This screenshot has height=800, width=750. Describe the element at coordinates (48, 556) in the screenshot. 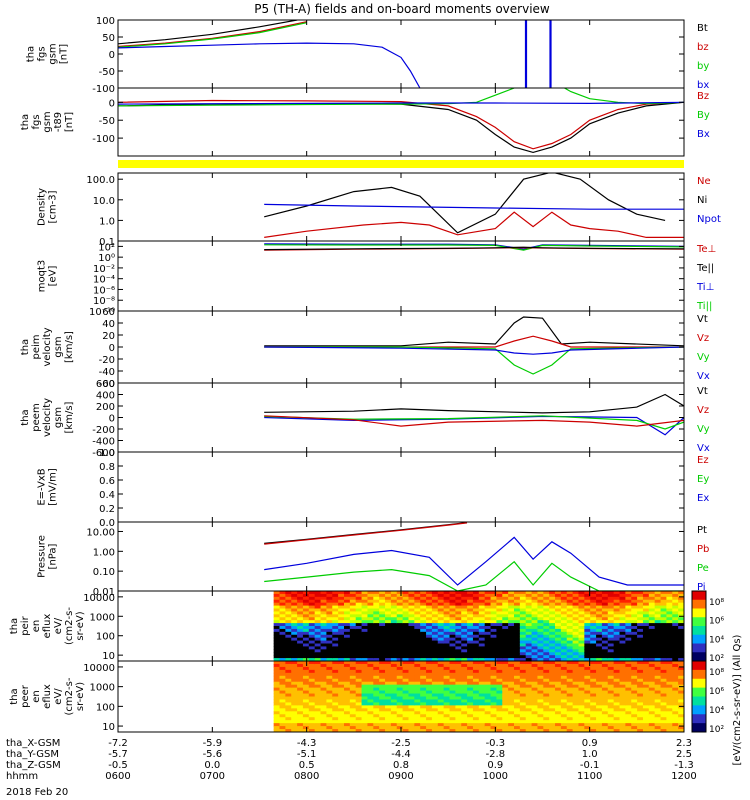

I see `y-axis-label: Pressure [nPa]` at that location.